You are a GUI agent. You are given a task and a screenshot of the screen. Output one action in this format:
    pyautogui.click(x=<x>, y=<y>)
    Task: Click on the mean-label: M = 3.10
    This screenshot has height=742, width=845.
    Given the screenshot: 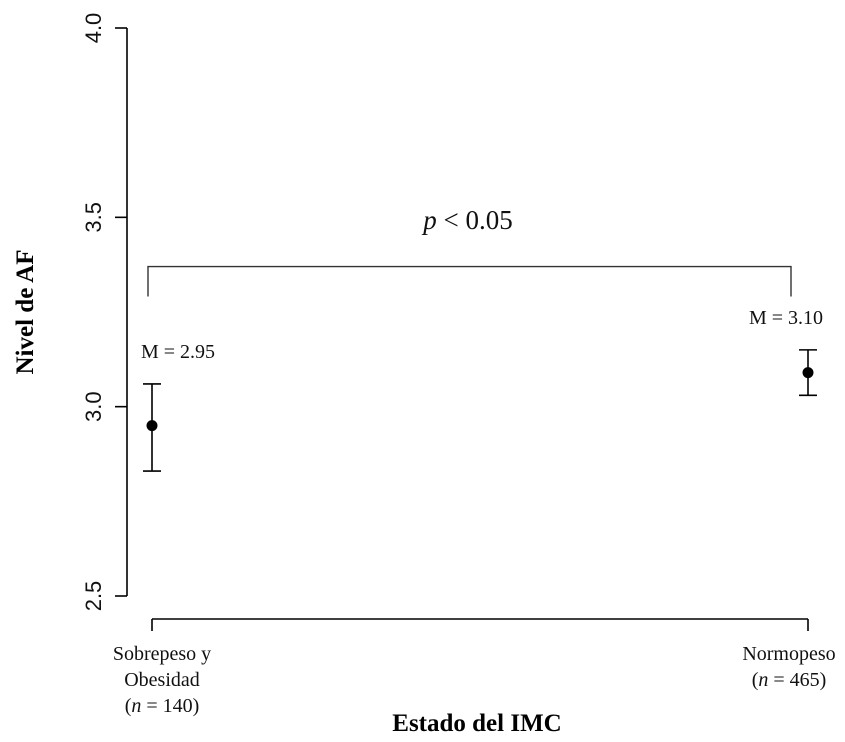 What is the action you would take?
    pyautogui.click(x=786, y=318)
    